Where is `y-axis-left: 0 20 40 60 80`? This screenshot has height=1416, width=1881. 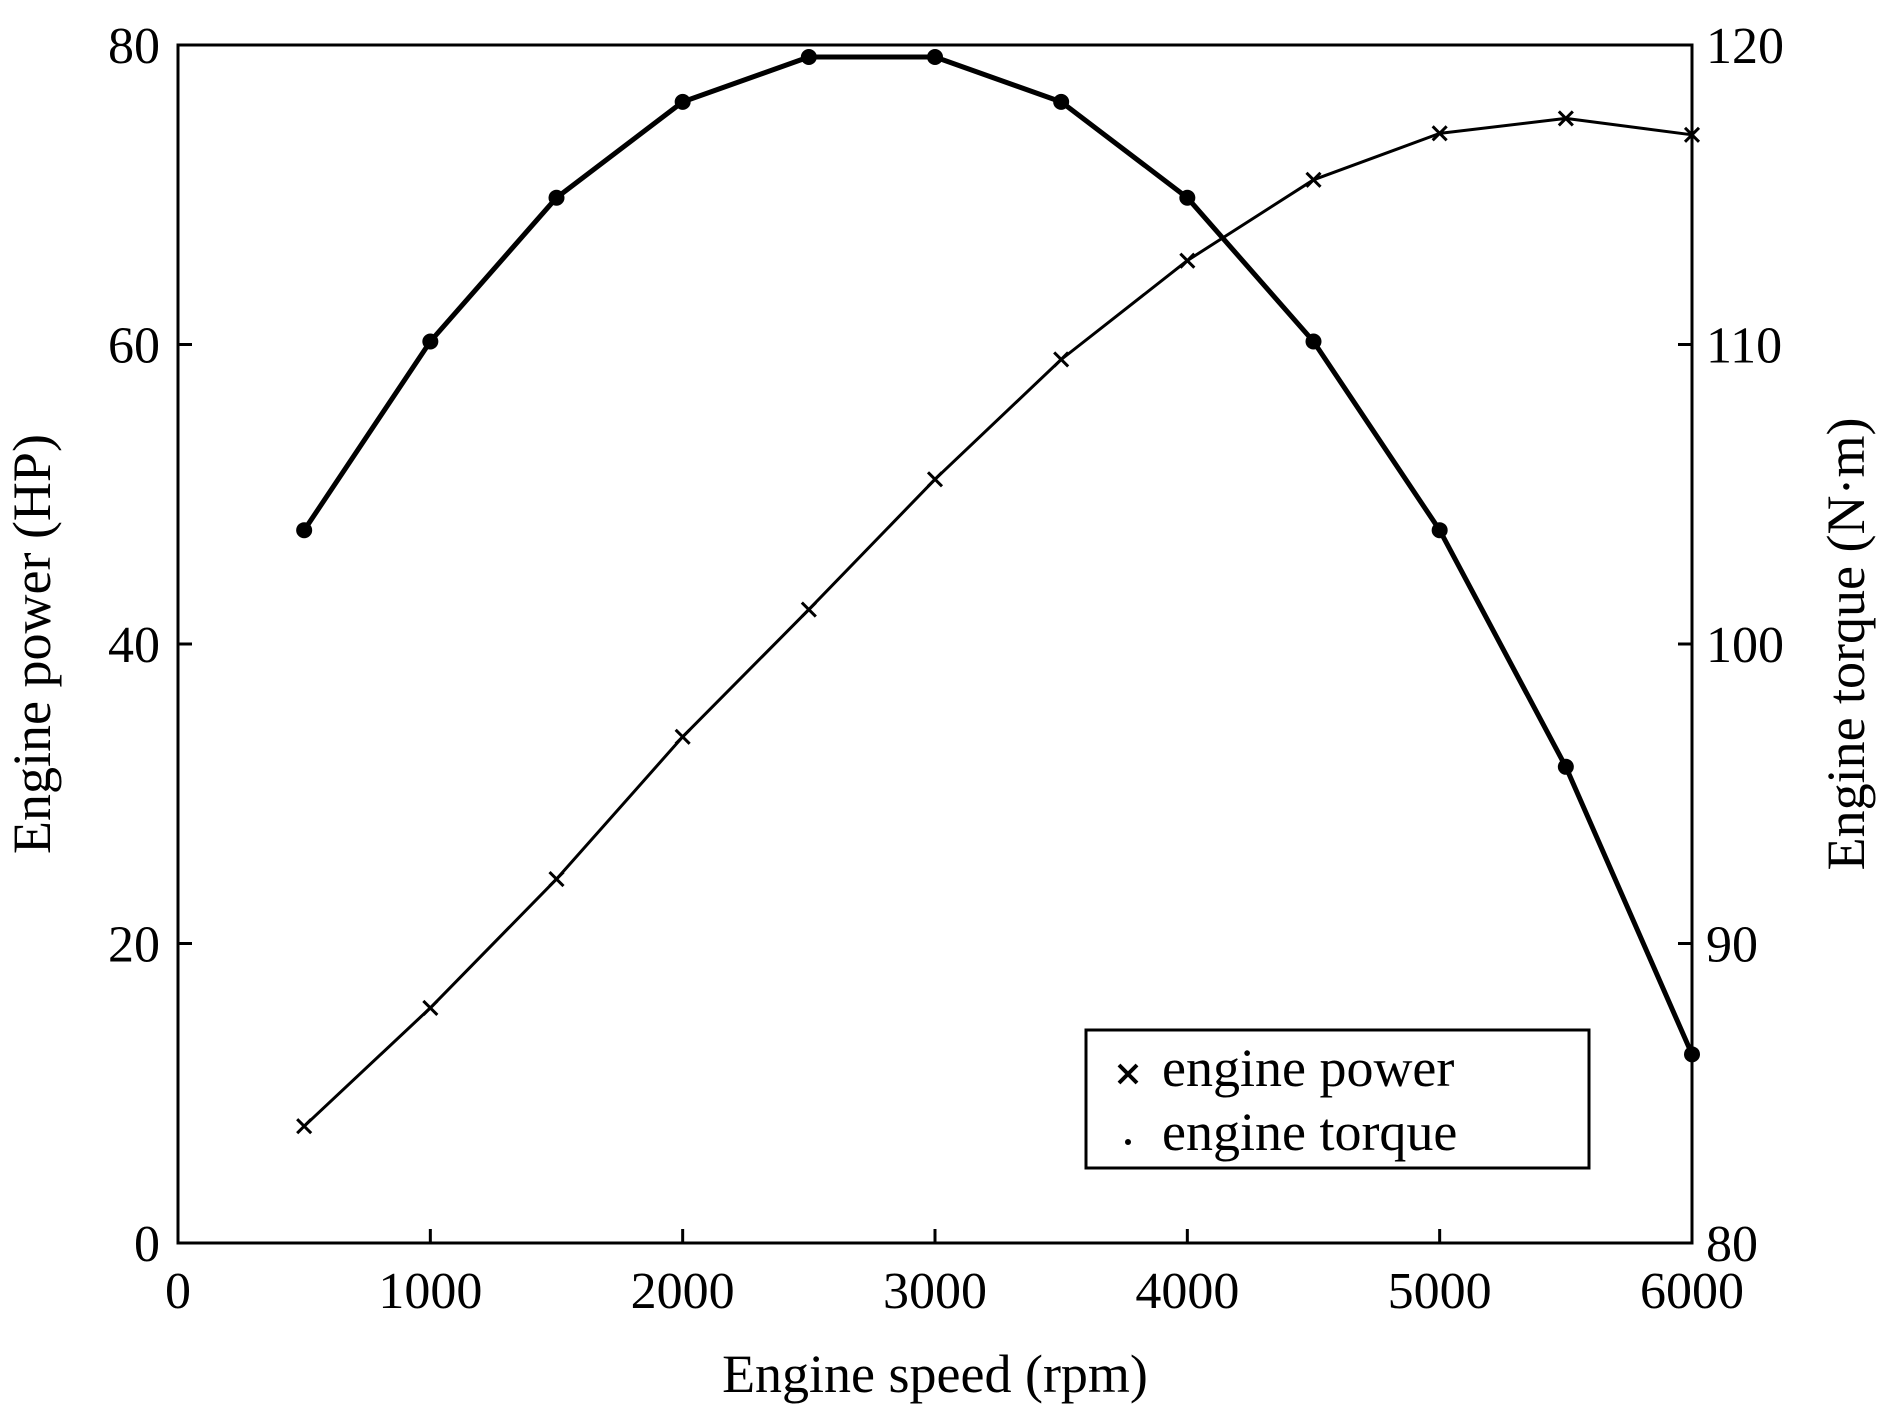
y-axis-left: 0 20 40 60 80 is located at coordinates (150, 645).